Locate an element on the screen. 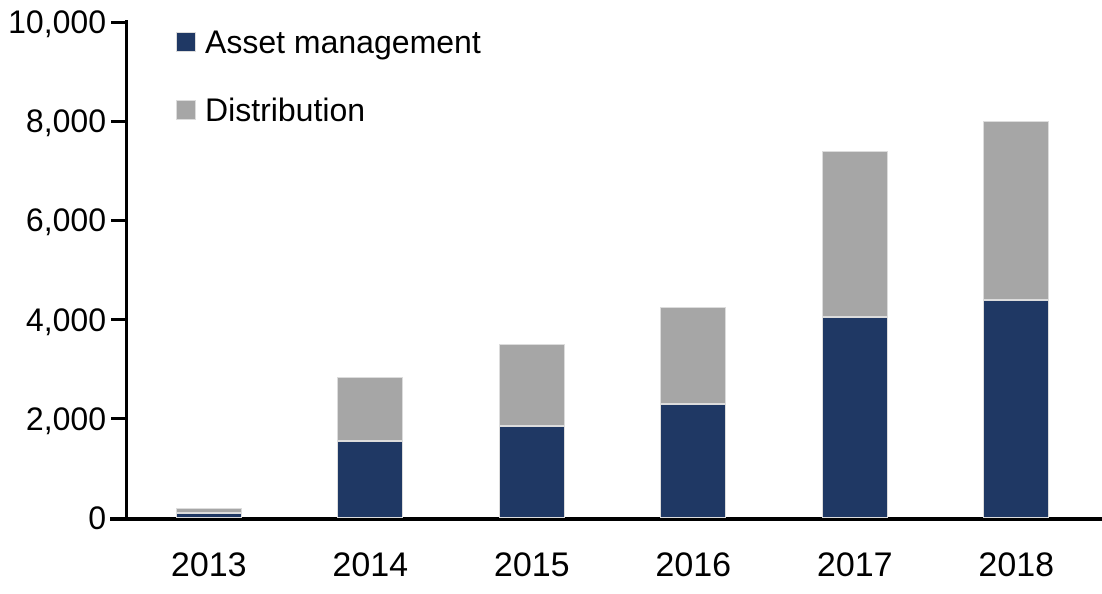  legend-item-distribution: Distribution is located at coordinates (328, 110).